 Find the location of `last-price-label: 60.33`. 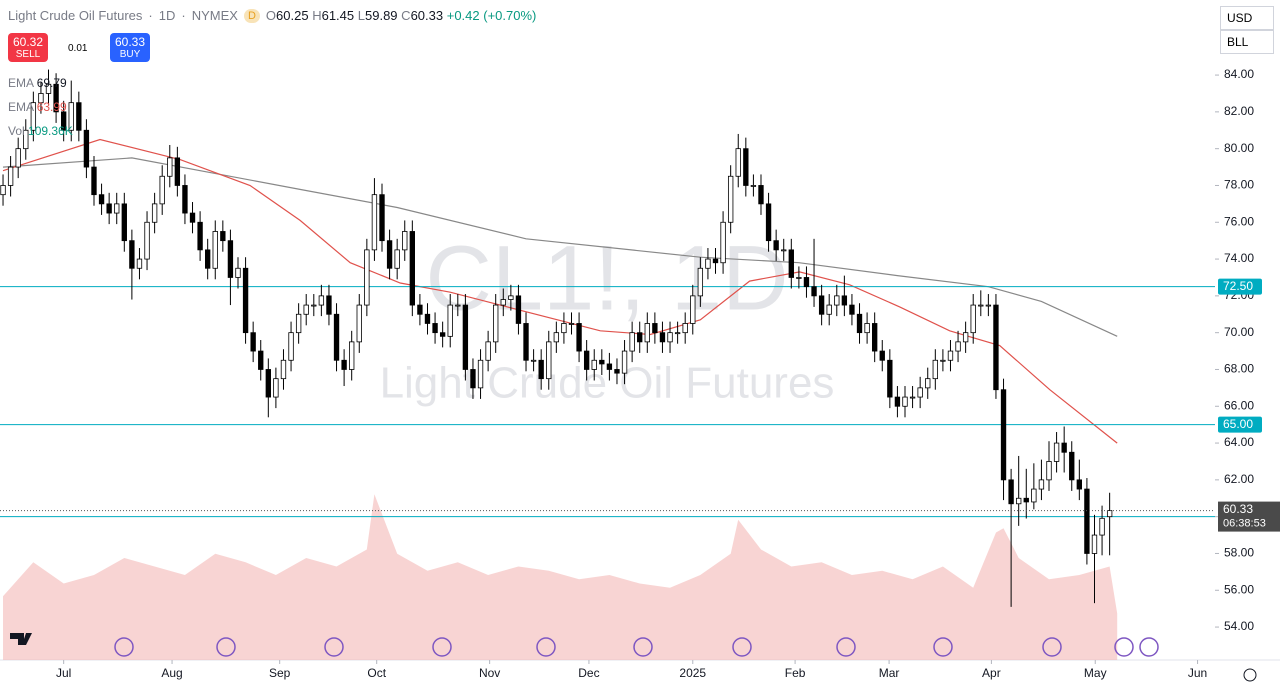

last-price-label: 60.33 is located at coordinates (1238, 509).